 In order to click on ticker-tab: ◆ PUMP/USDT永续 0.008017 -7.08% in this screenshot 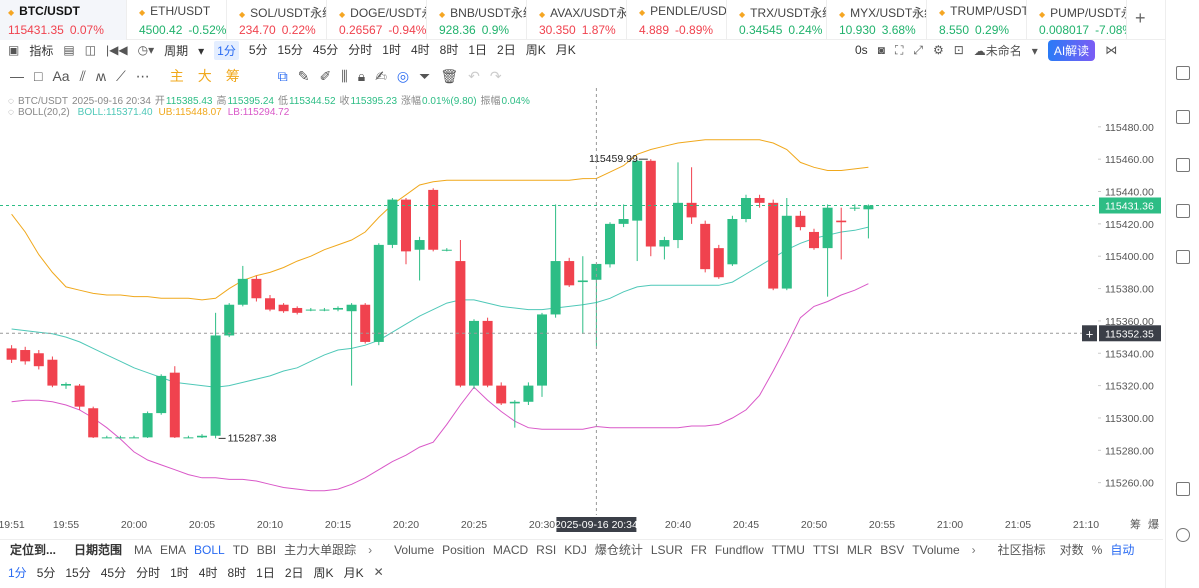, I will do `click(1077, 20)`.